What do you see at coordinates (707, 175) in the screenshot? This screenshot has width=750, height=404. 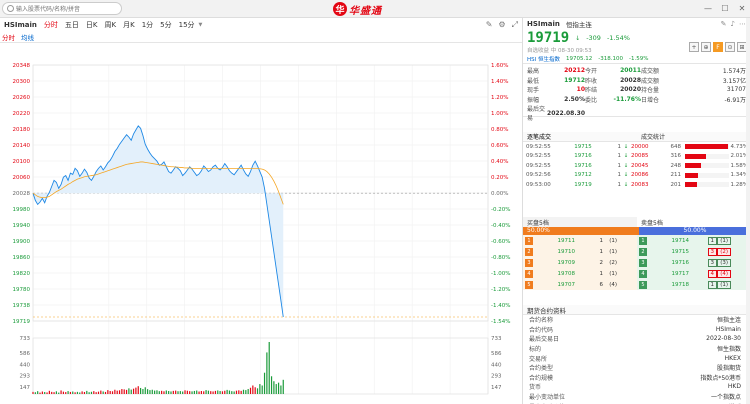 I see `trade-volume-bar` at bounding box center [707, 175].